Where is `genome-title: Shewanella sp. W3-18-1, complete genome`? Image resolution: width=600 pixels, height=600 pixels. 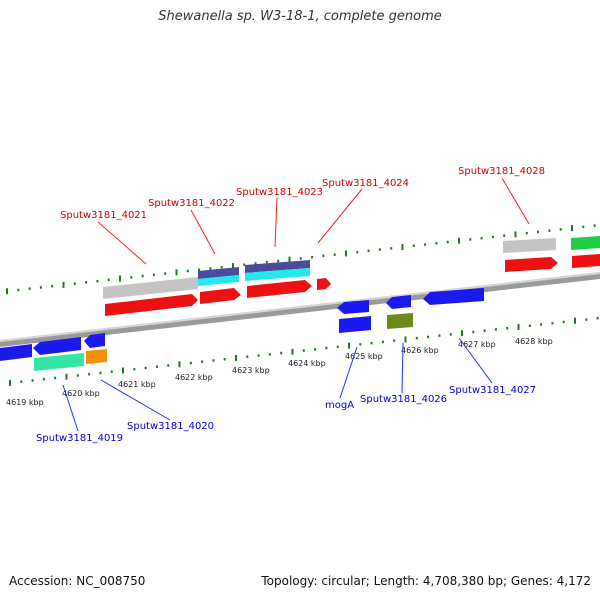 genome-title: Shewanella sp. W3-18-1, complete genome is located at coordinates (300, 16).